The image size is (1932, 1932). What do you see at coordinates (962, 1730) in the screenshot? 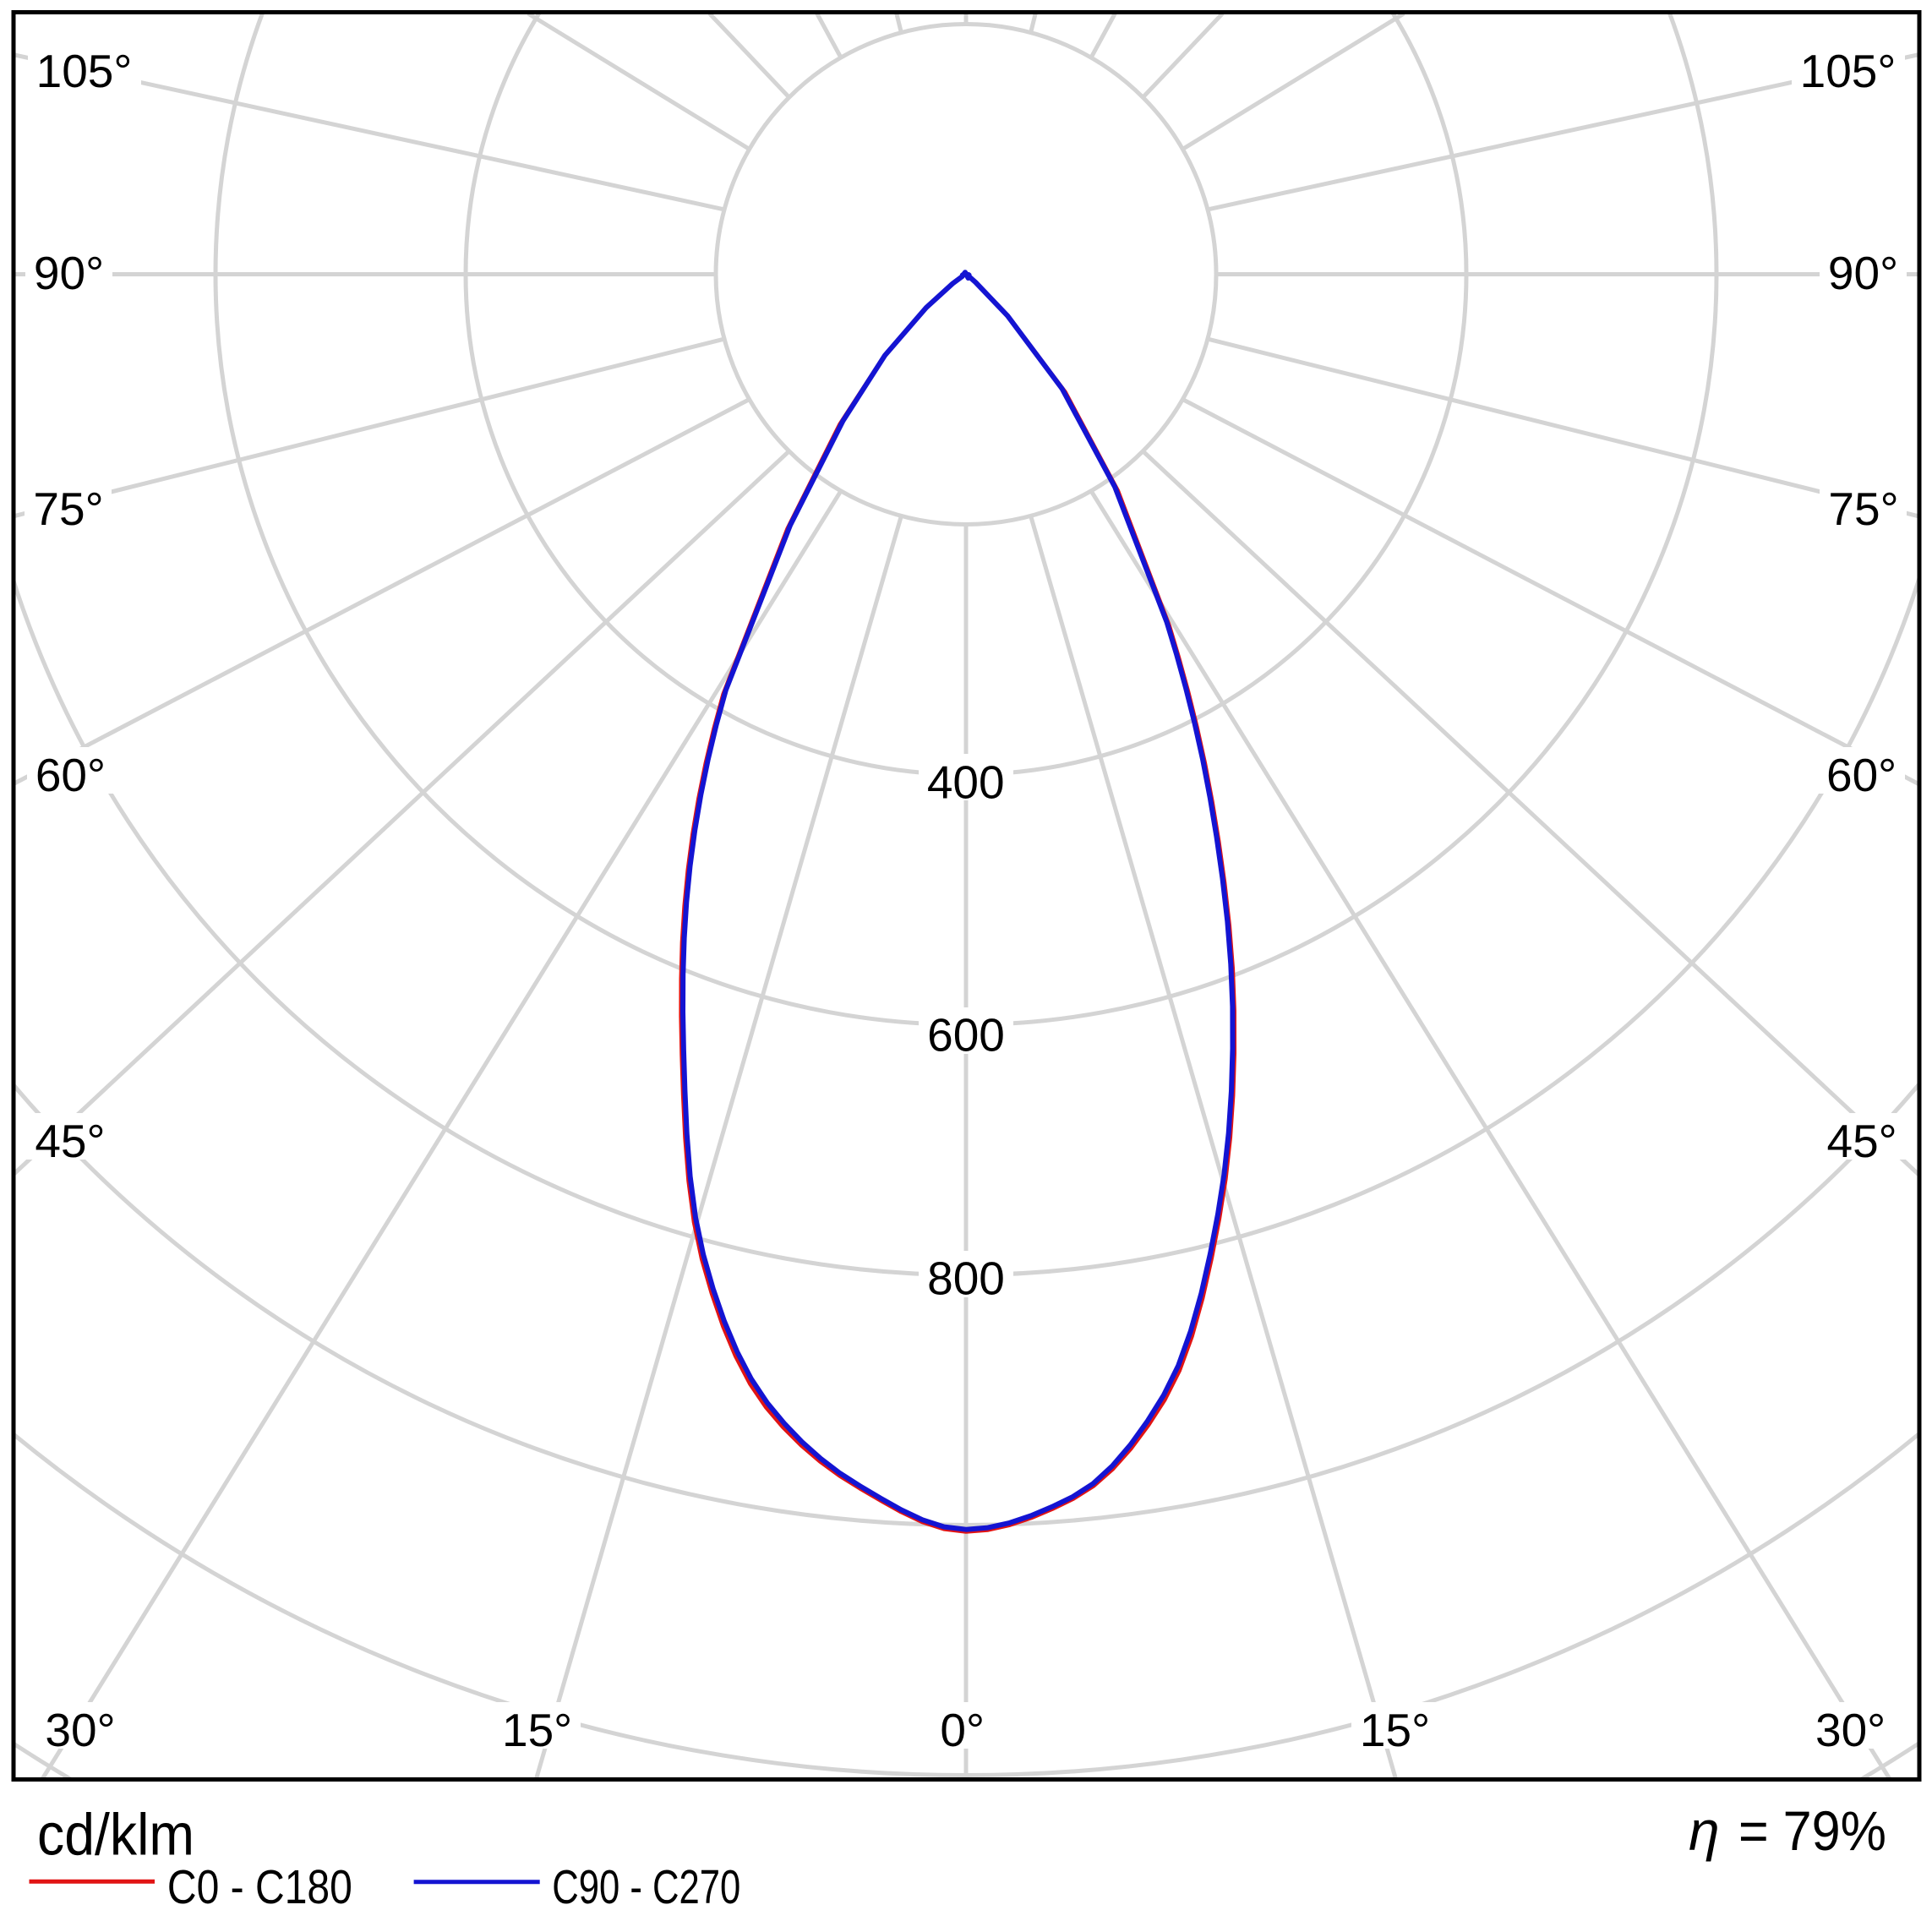
I see `svg-text: 0°` at bounding box center [962, 1730].